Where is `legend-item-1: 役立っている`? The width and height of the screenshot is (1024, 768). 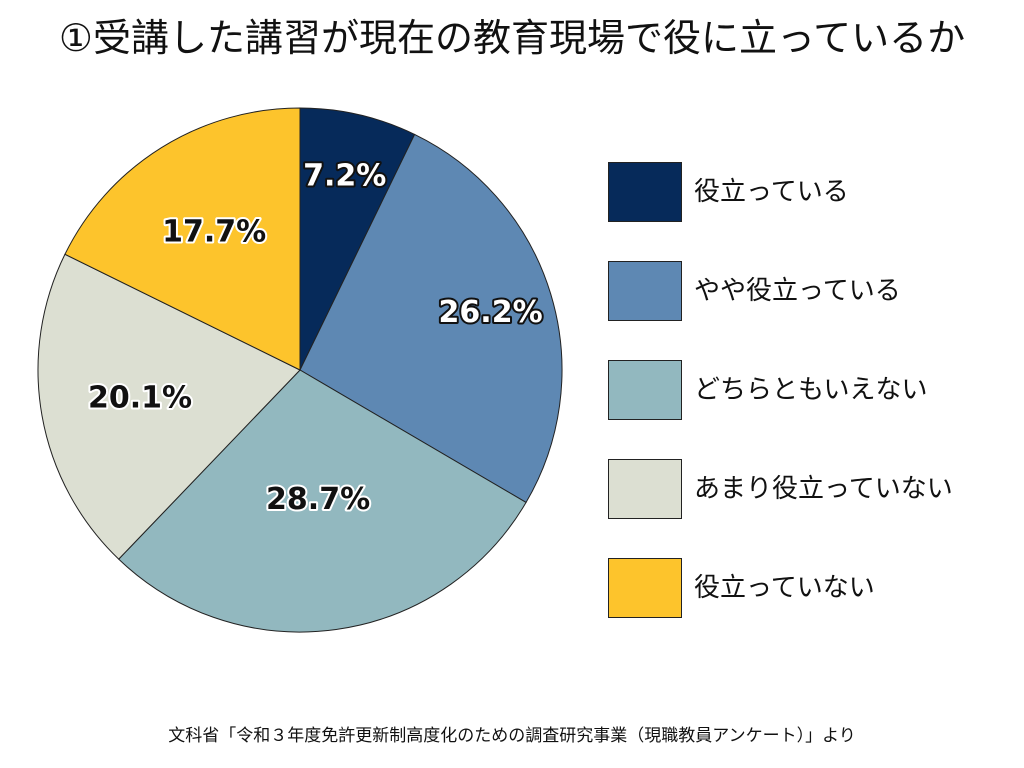
legend-item-1: 役立っている is located at coordinates (808, 193).